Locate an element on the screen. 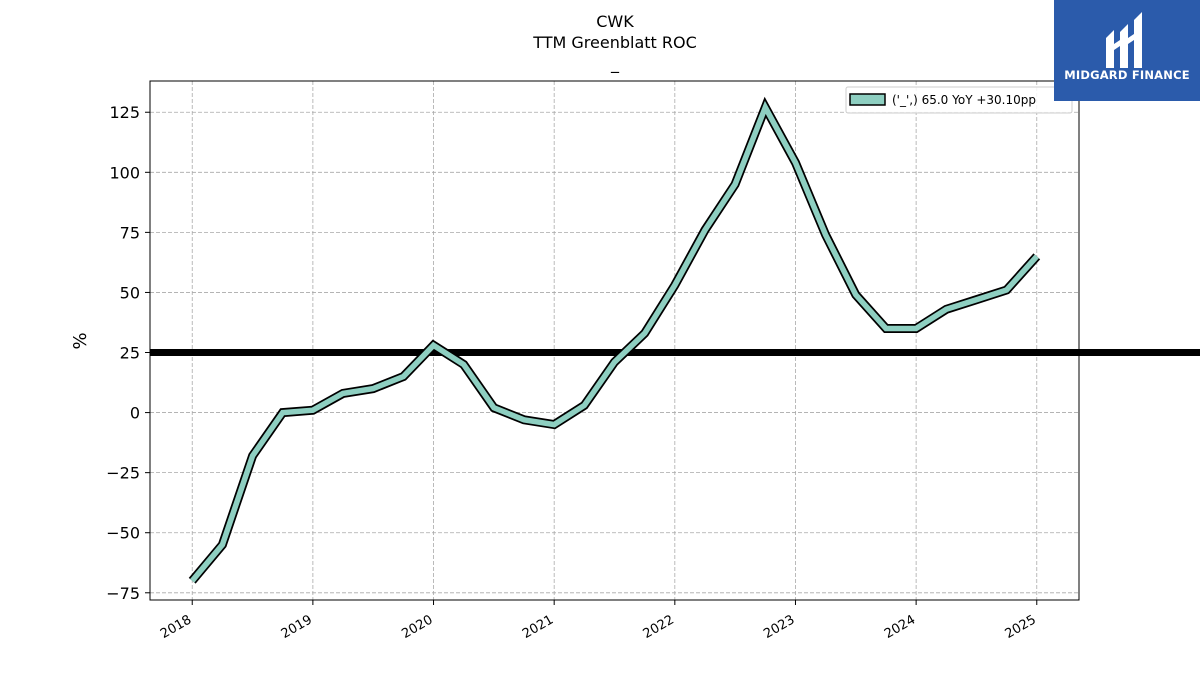  y-tick-label: −75 is located at coordinates (123, 593).